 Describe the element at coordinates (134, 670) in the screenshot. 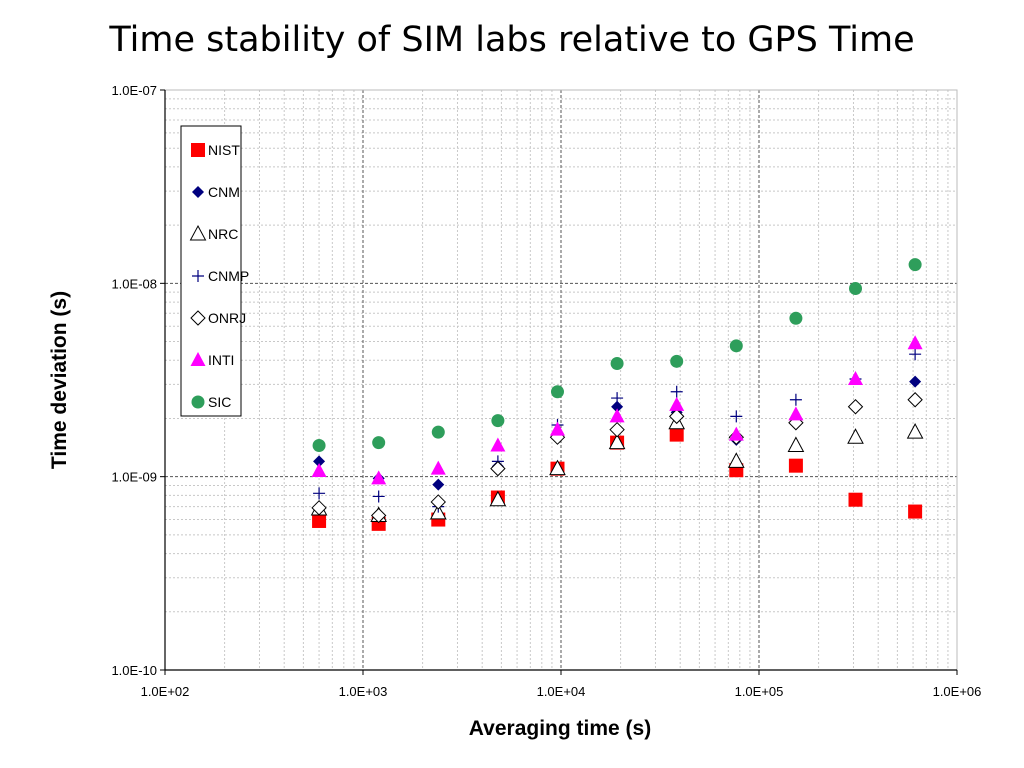

I see `y-tick-label: 1.0E-10` at that location.